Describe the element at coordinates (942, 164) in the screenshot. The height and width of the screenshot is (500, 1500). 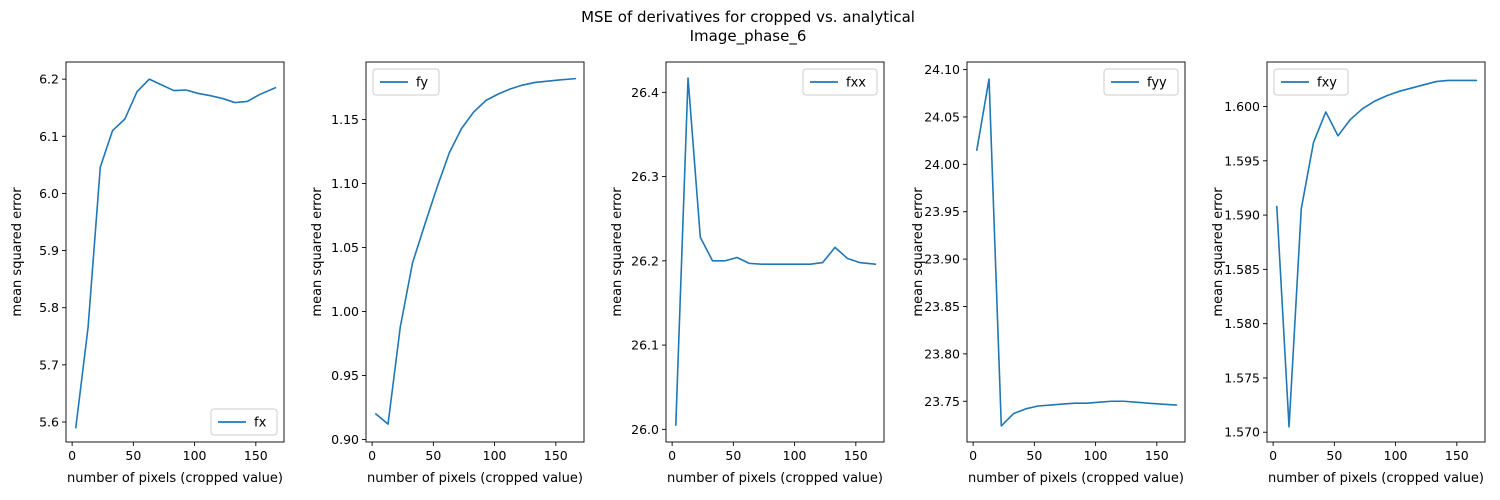
I see `y-tick-label: 24.00` at that location.